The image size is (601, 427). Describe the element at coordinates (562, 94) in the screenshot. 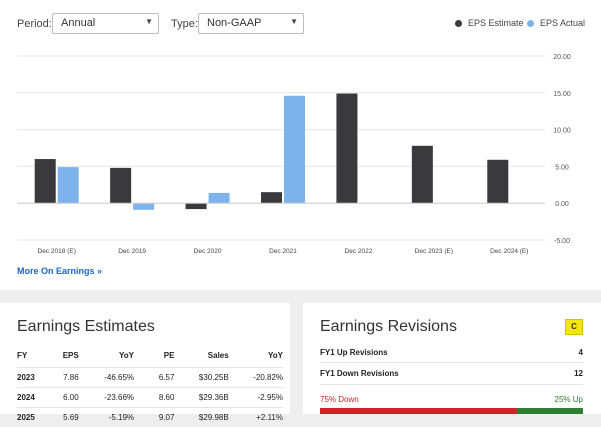

I see `y-tick-label: 15.00` at that location.